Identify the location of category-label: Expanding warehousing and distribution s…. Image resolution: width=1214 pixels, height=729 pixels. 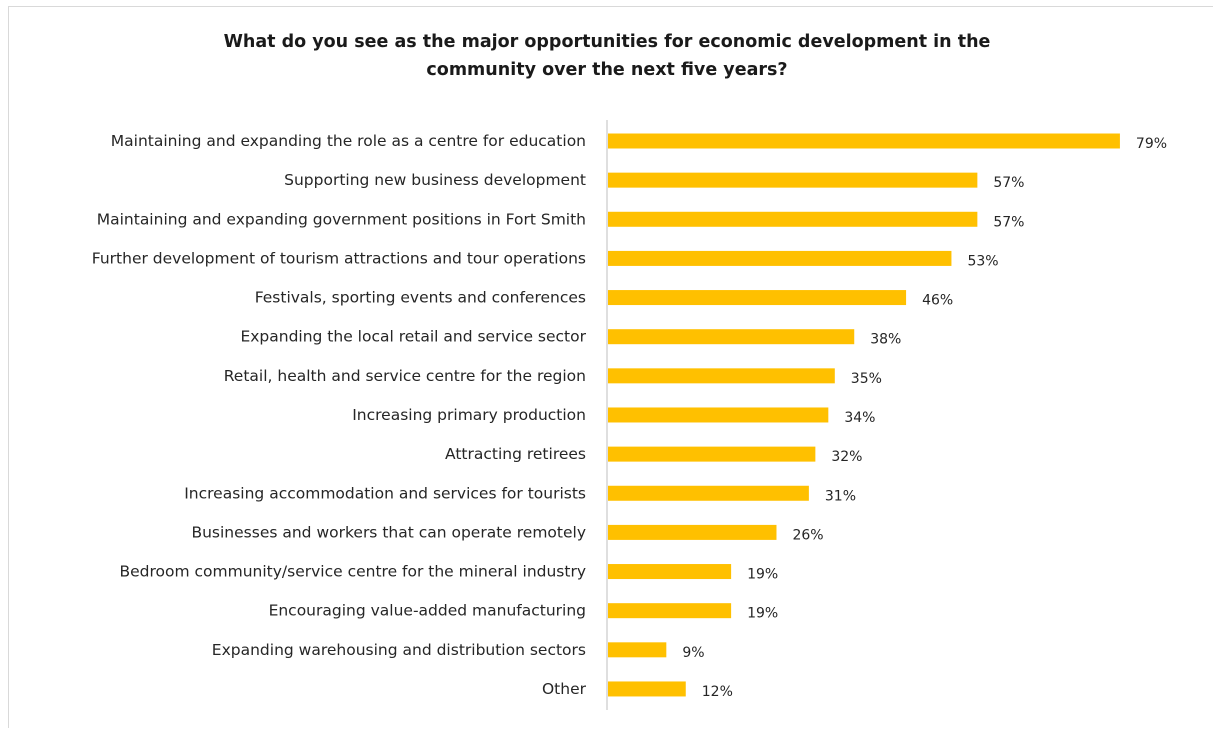
(399, 650).